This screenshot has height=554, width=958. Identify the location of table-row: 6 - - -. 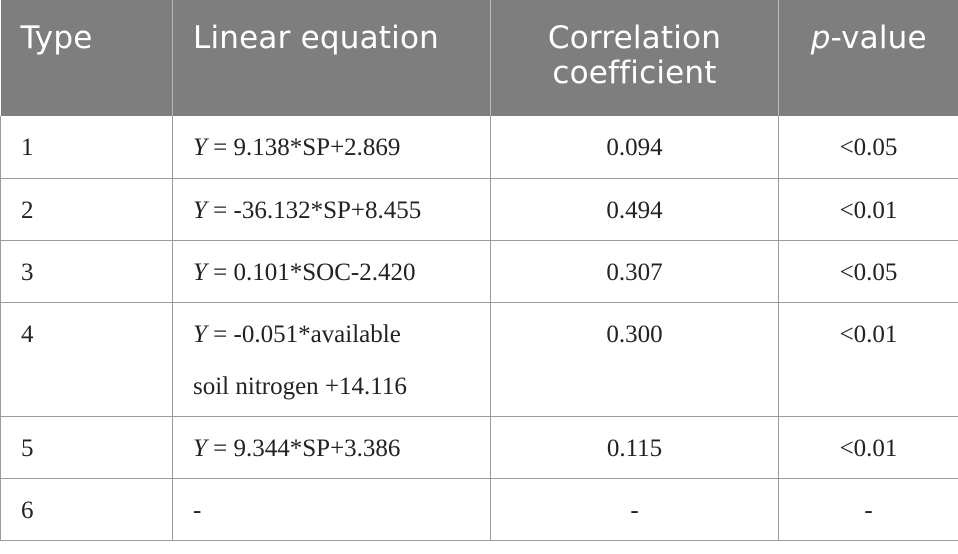
(479, 509).